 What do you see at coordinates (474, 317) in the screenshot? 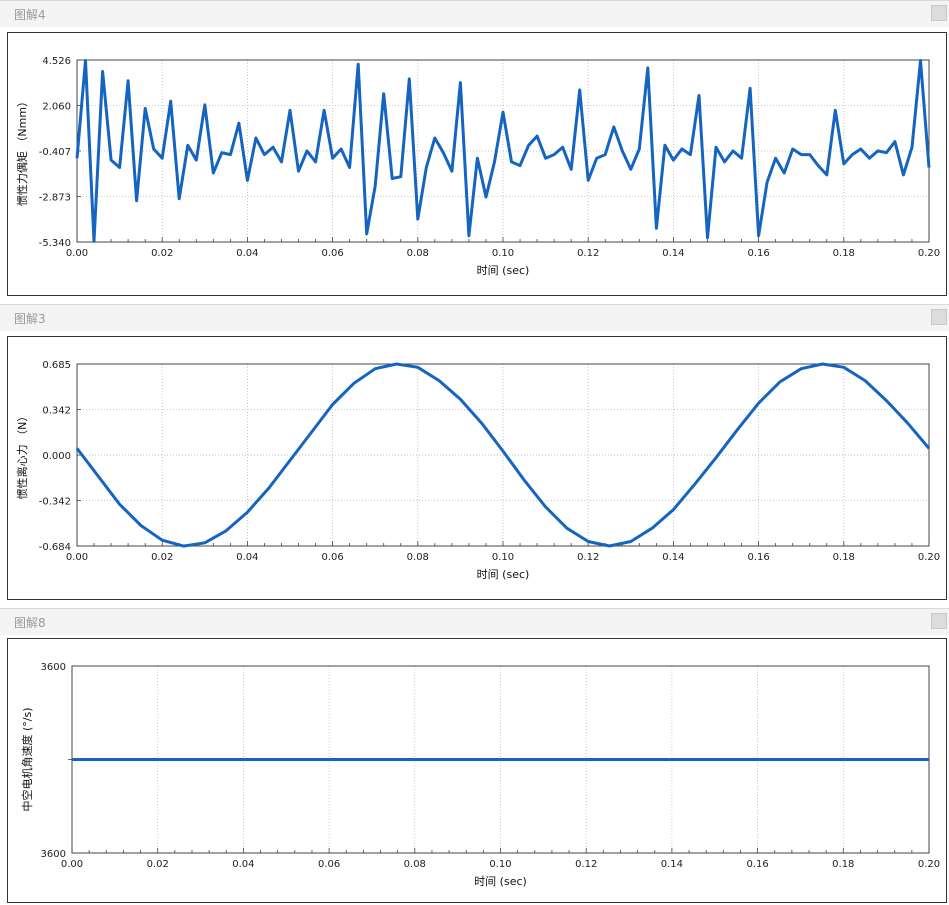
I see `panel-header: 图解3` at bounding box center [474, 317].